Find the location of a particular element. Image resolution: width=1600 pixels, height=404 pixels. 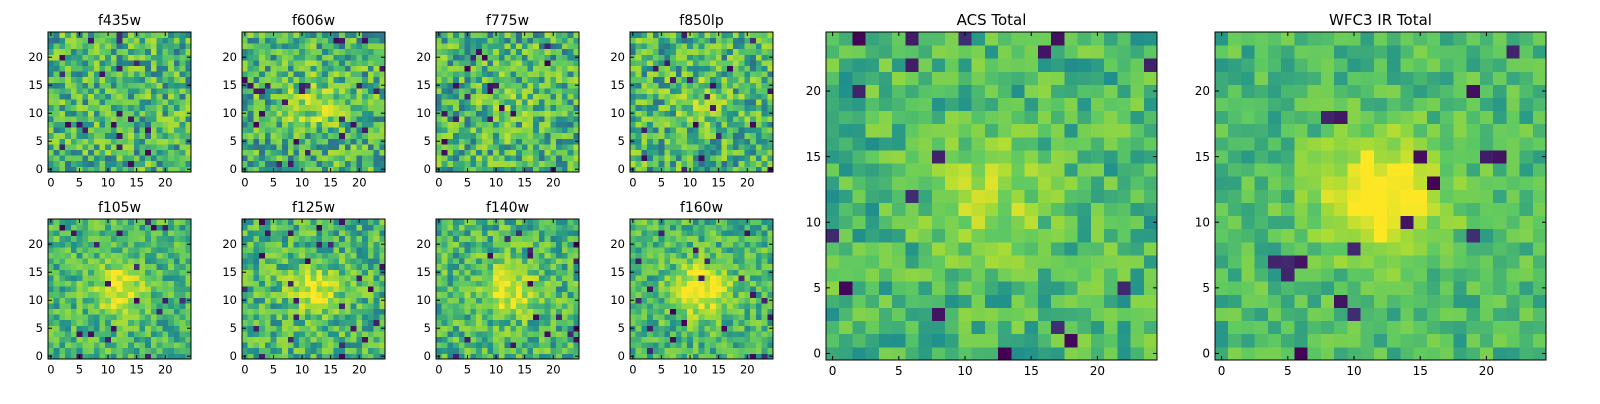

x-tick-label: 5 is located at coordinates (467, 183).